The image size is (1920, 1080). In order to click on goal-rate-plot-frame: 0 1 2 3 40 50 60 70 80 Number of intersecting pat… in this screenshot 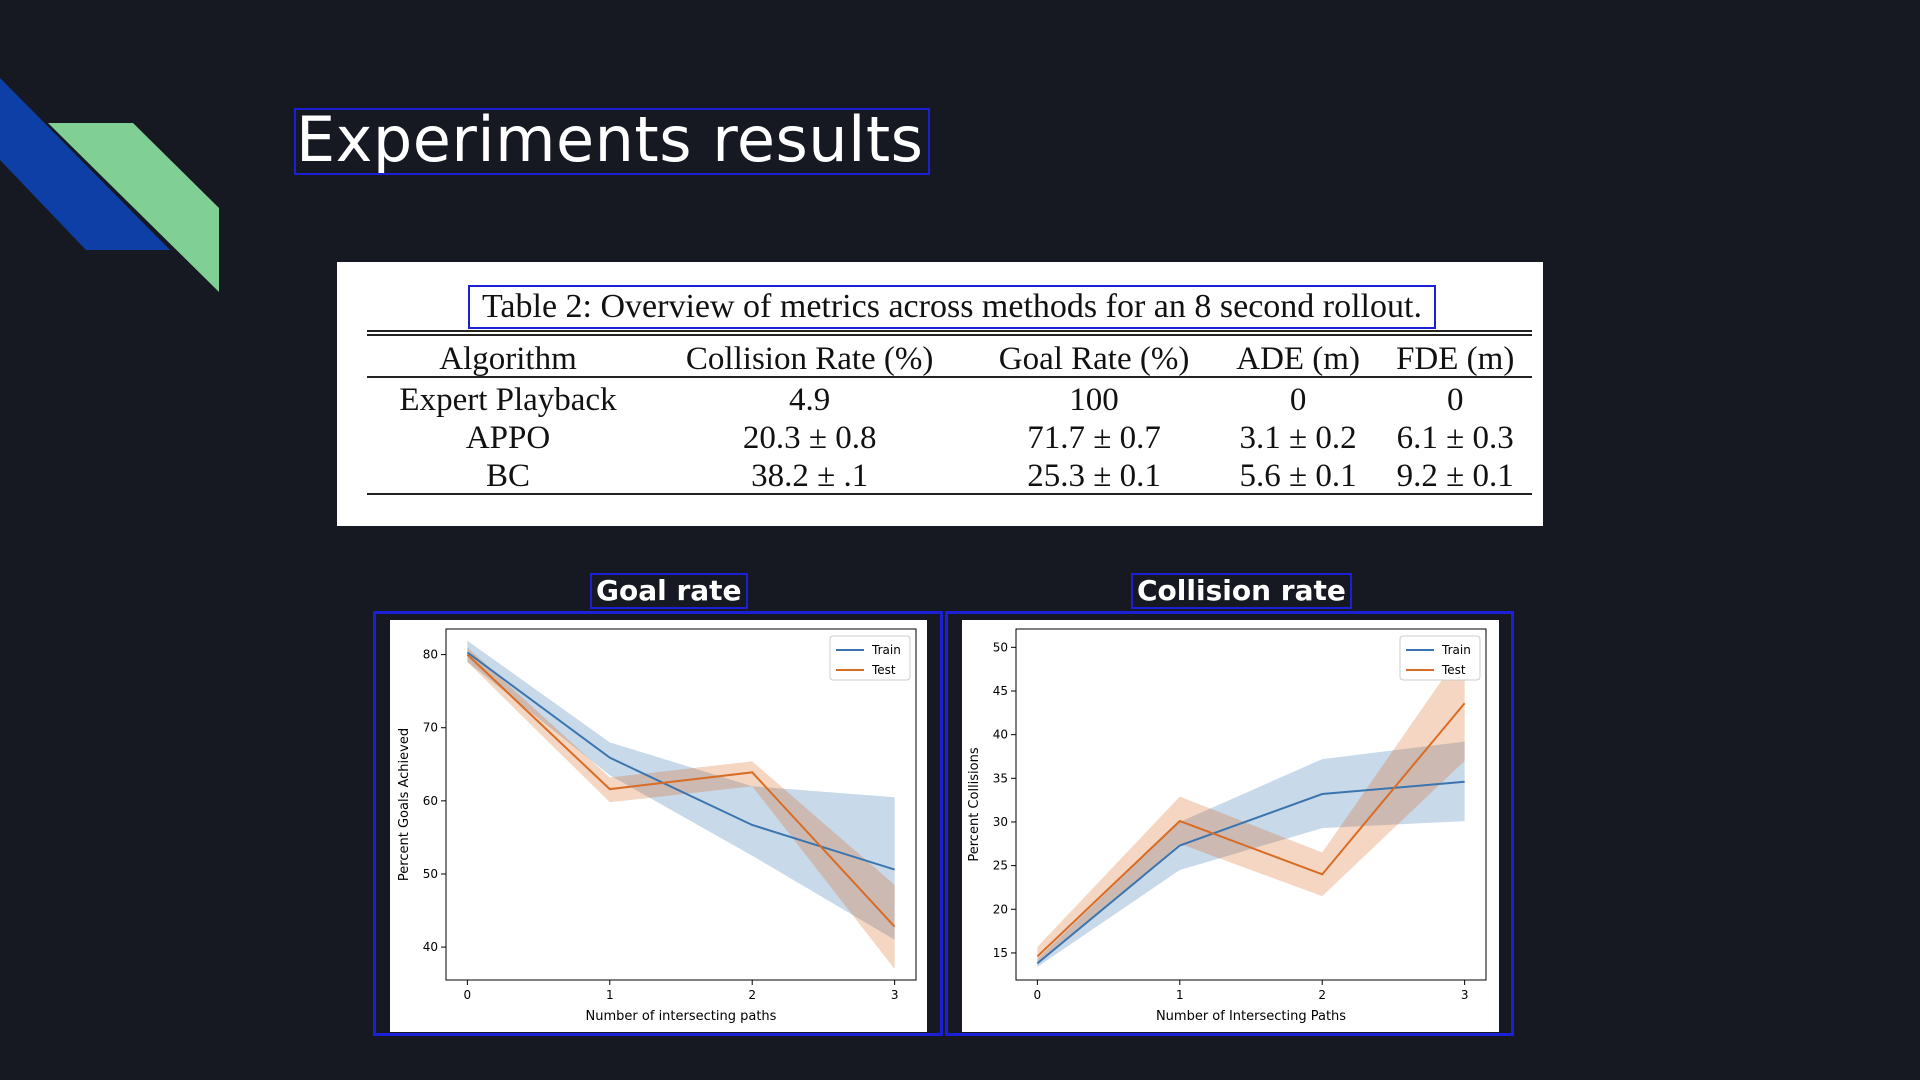, I will do `click(658, 823)`.